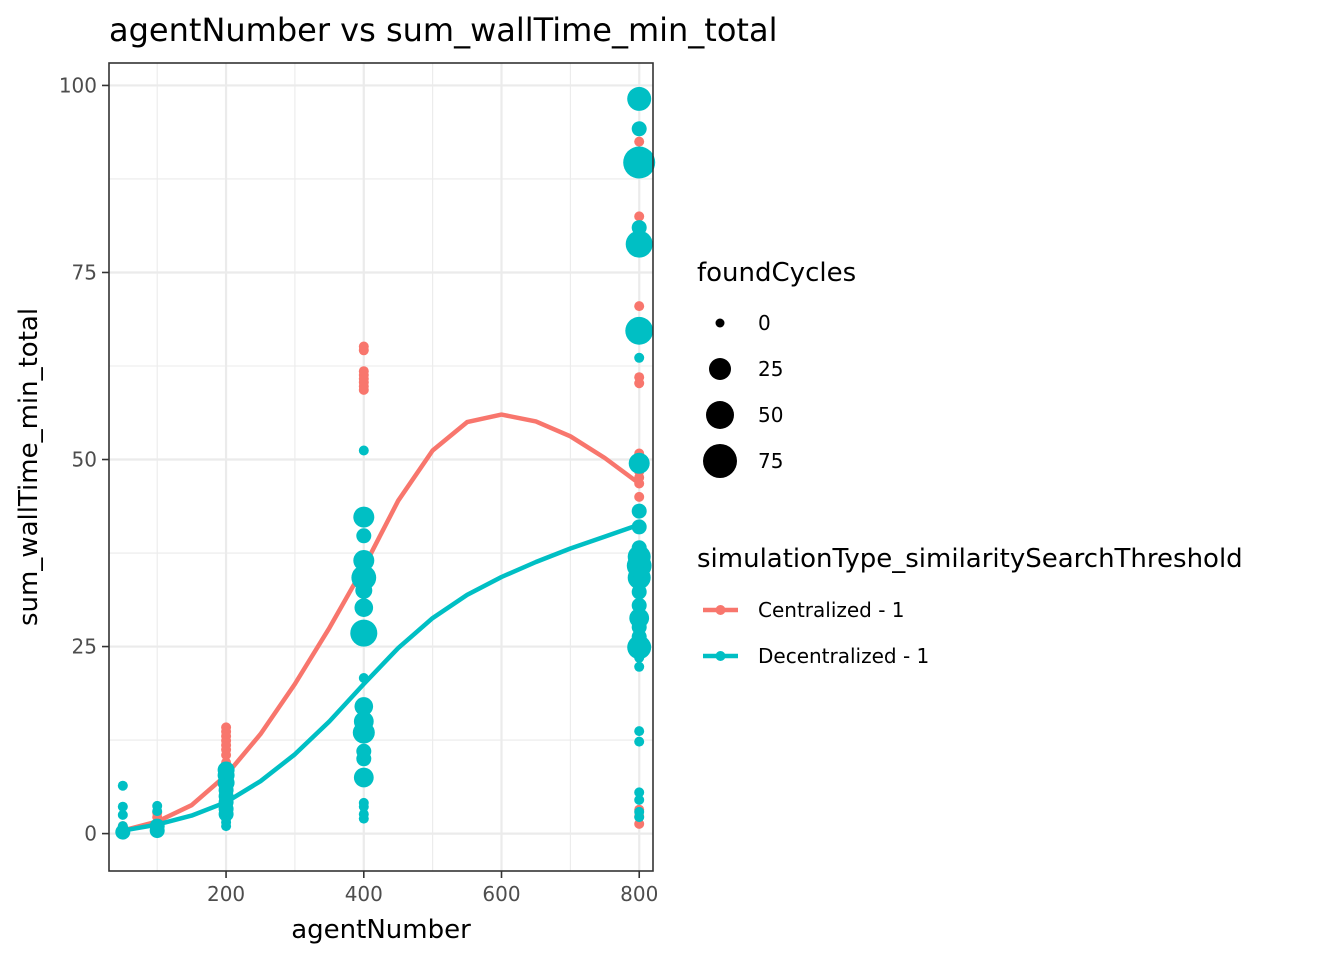 This screenshot has width=1344, height=960. I want to click on y-axis: 0 25 50 75 100, so click(84, 459).